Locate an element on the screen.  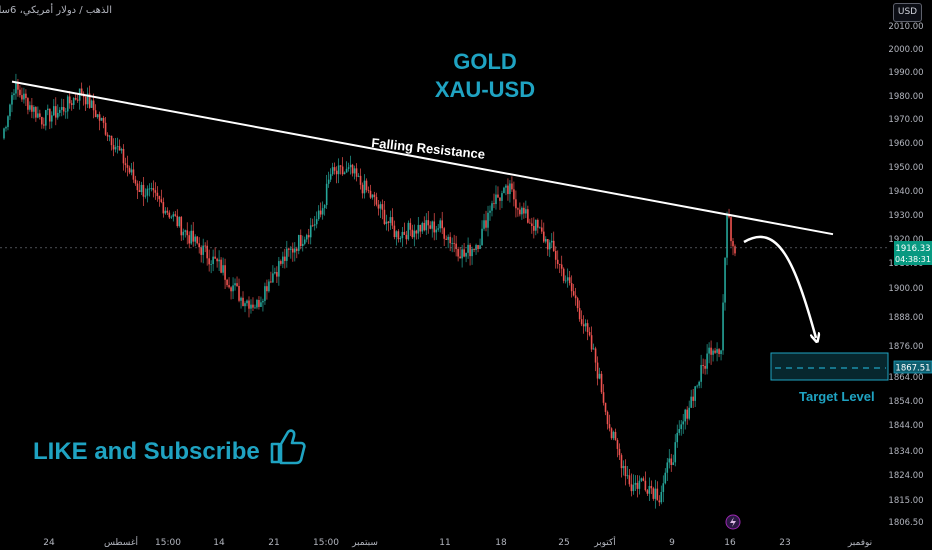
price-tick-label: 2010.00 is located at coordinates (905, 27).